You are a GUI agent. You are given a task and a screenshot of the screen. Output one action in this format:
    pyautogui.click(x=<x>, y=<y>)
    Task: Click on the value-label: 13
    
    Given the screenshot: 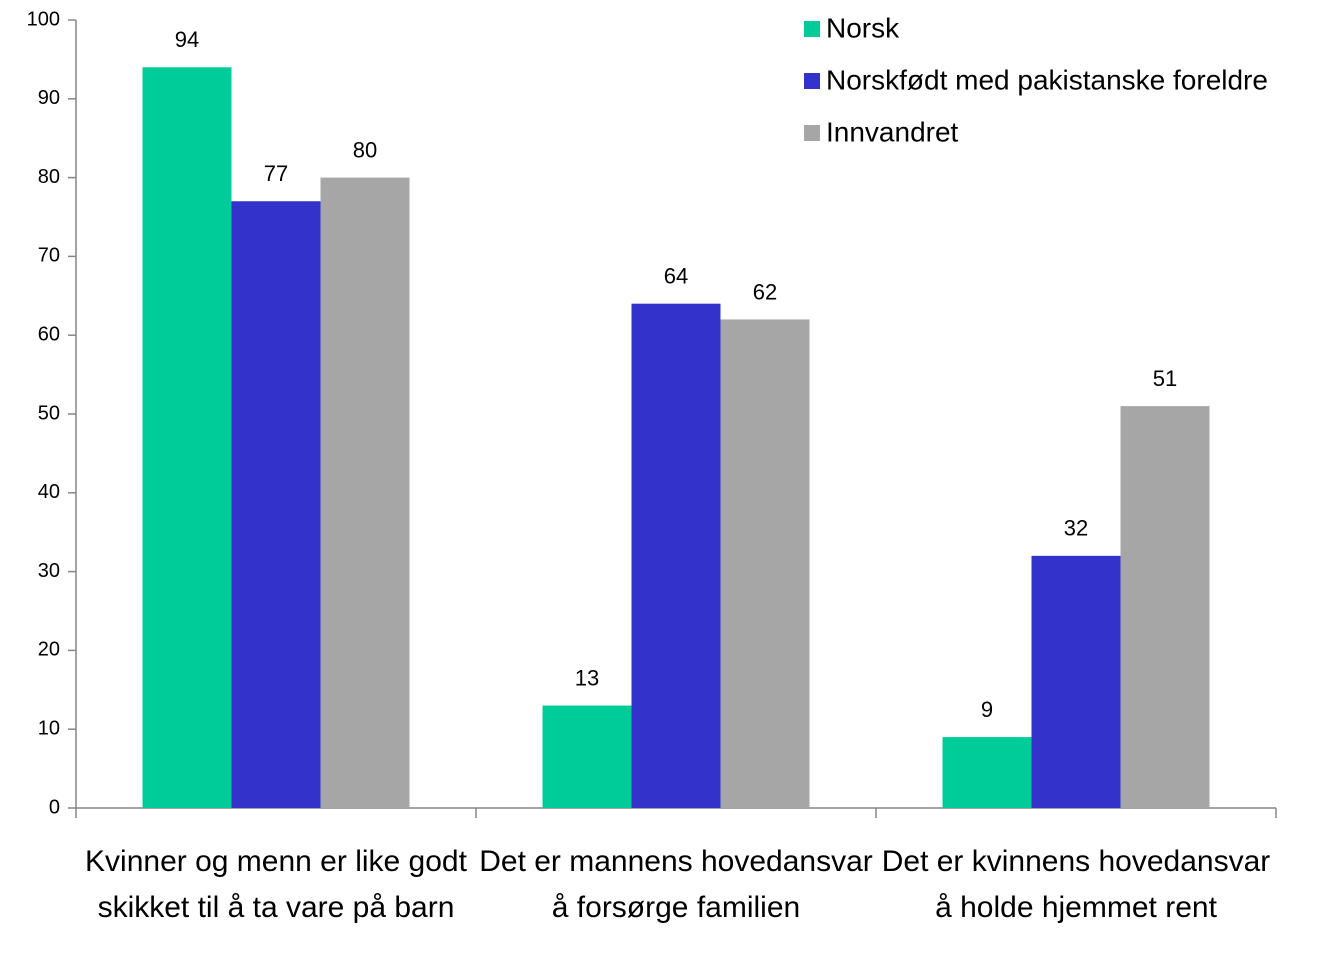 What is the action you would take?
    pyautogui.click(x=587, y=677)
    